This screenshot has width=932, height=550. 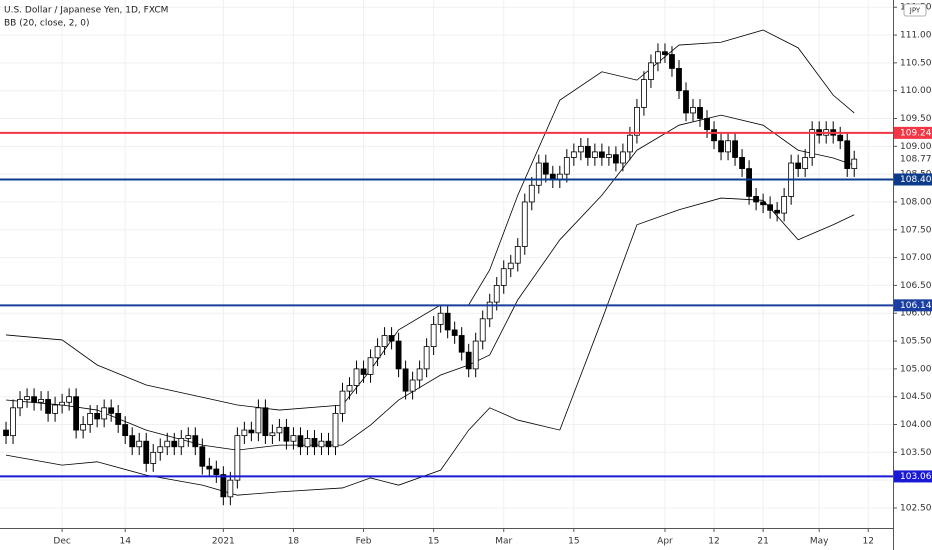 What do you see at coordinates (916, 91) in the screenshot?
I see `y-tick-label: 110.000` at bounding box center [916, 91].